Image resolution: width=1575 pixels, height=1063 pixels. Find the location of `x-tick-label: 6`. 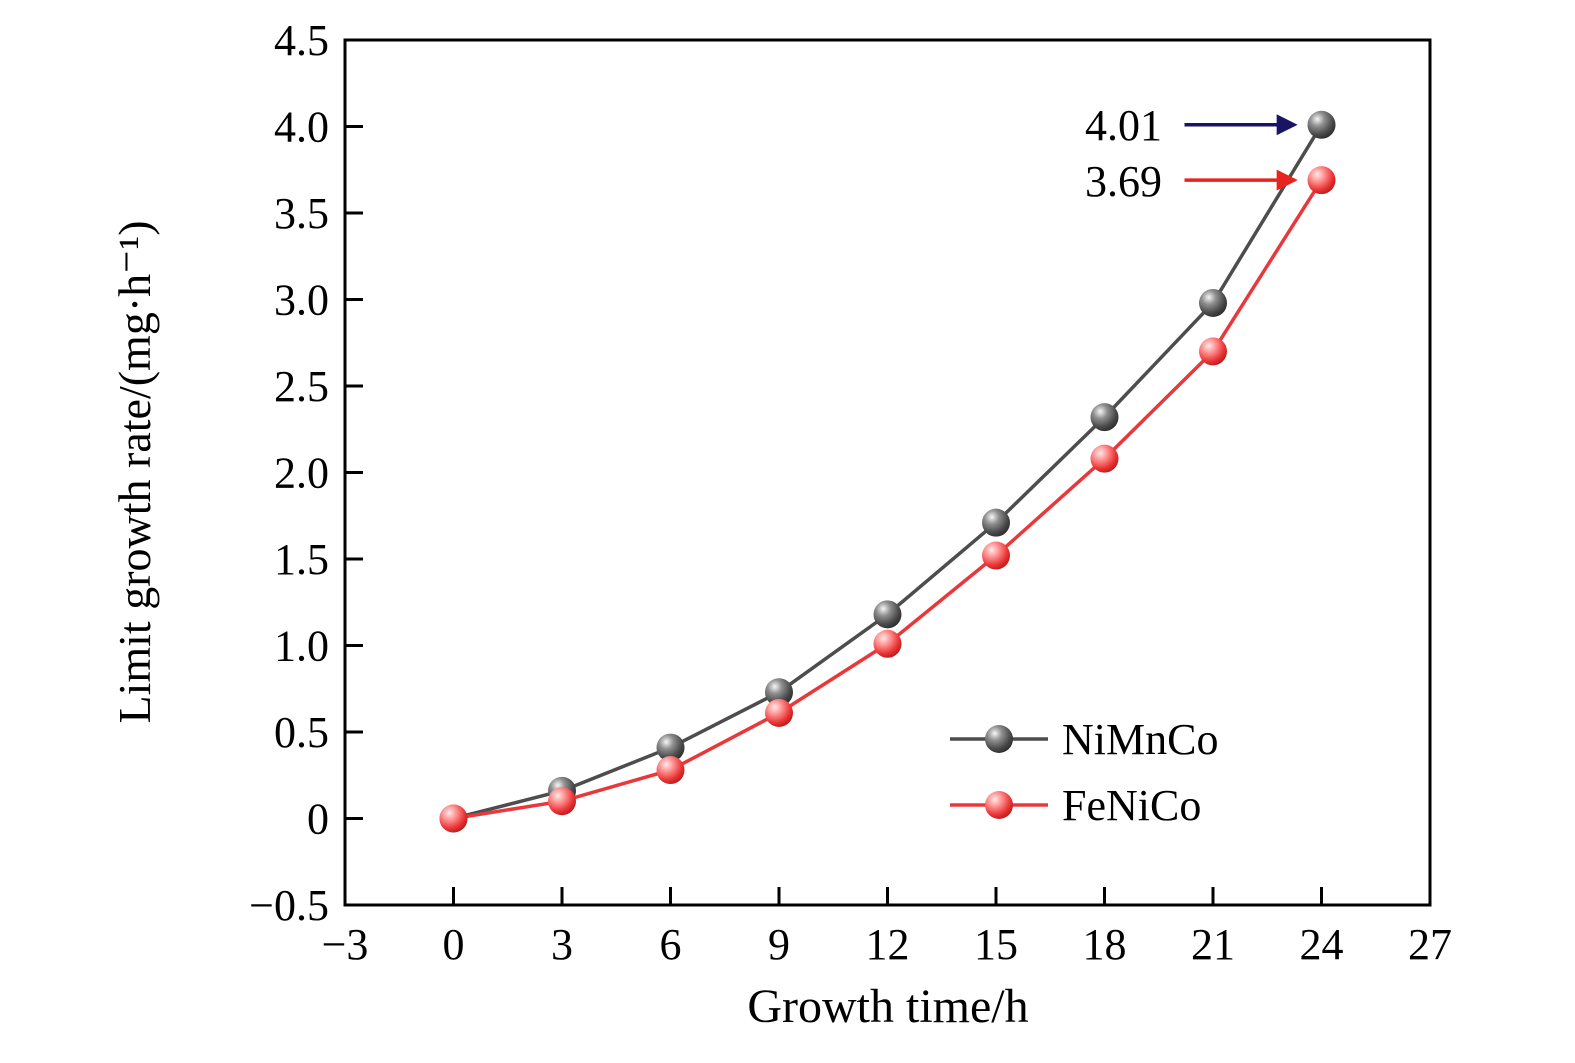

x-tick-label: 6 is located at coordinates (671, 944).